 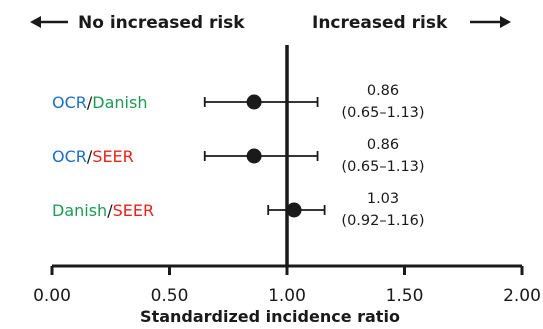 I want to click on x-tick-label: 0.50, so click(x=170, y=296).